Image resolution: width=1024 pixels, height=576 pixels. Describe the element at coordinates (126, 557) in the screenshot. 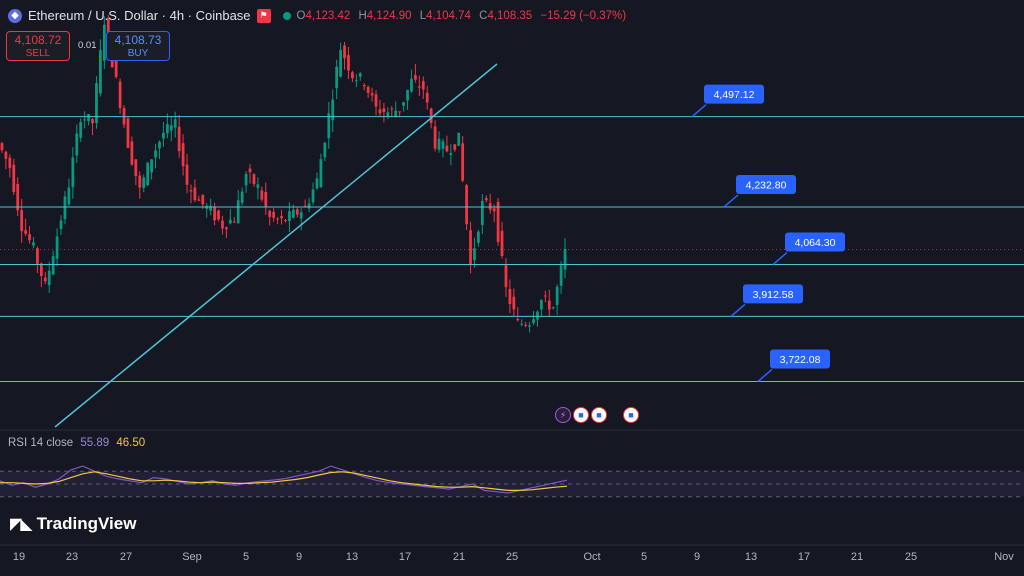

I see `time-axis-tick-label: 27` at that location.